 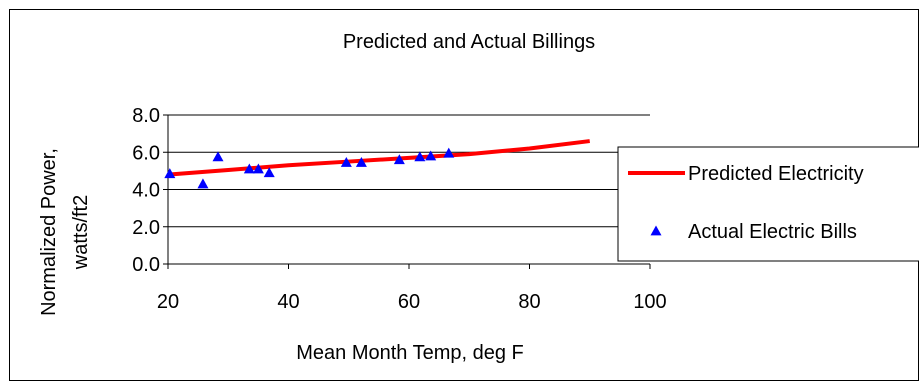 What do you see at coordinates (649, 302) in the screenshot?
I see `x-tick-label: 100` at bounding box center [649, 302].